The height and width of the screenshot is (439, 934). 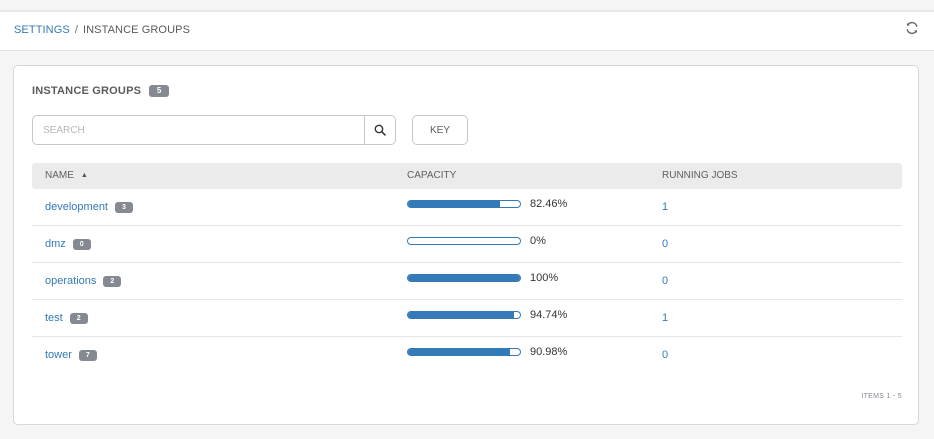 What do you see at coordinates (87, 355) in the screenshot?
I see `instance-count-badge: 7` at bounding box center [87, 355].